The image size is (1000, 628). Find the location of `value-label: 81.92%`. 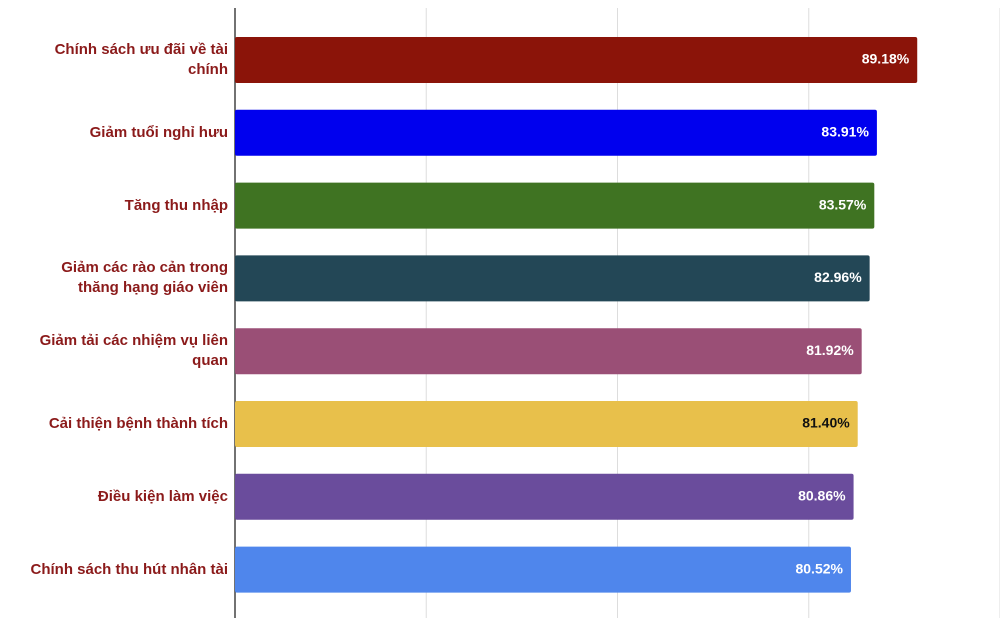

value-label: 81.92% is located at coordinates (830, 350).